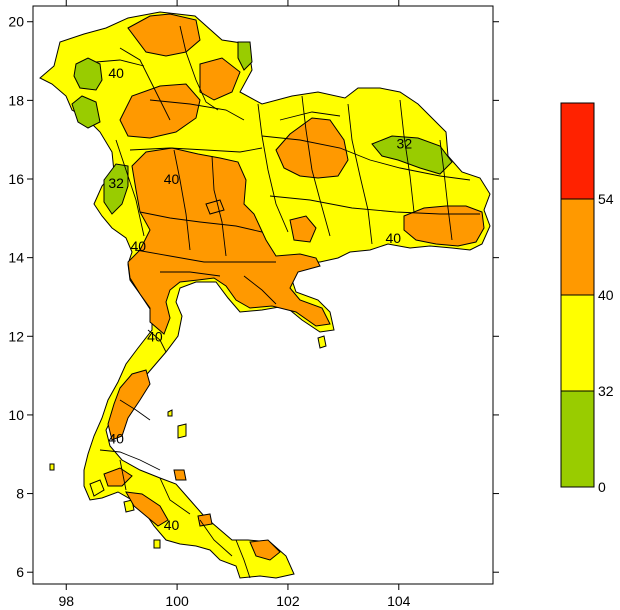  I want to click on x-tick-label-104: 104, so click(399, 601).